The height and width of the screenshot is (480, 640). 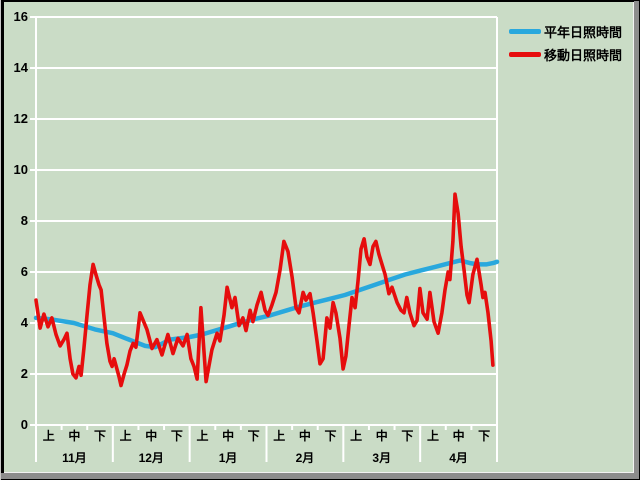 What do you see at coordinates (458, 458) in the screenshot?
I see `x-month-label: 4月` at bounding box center [458, 458].